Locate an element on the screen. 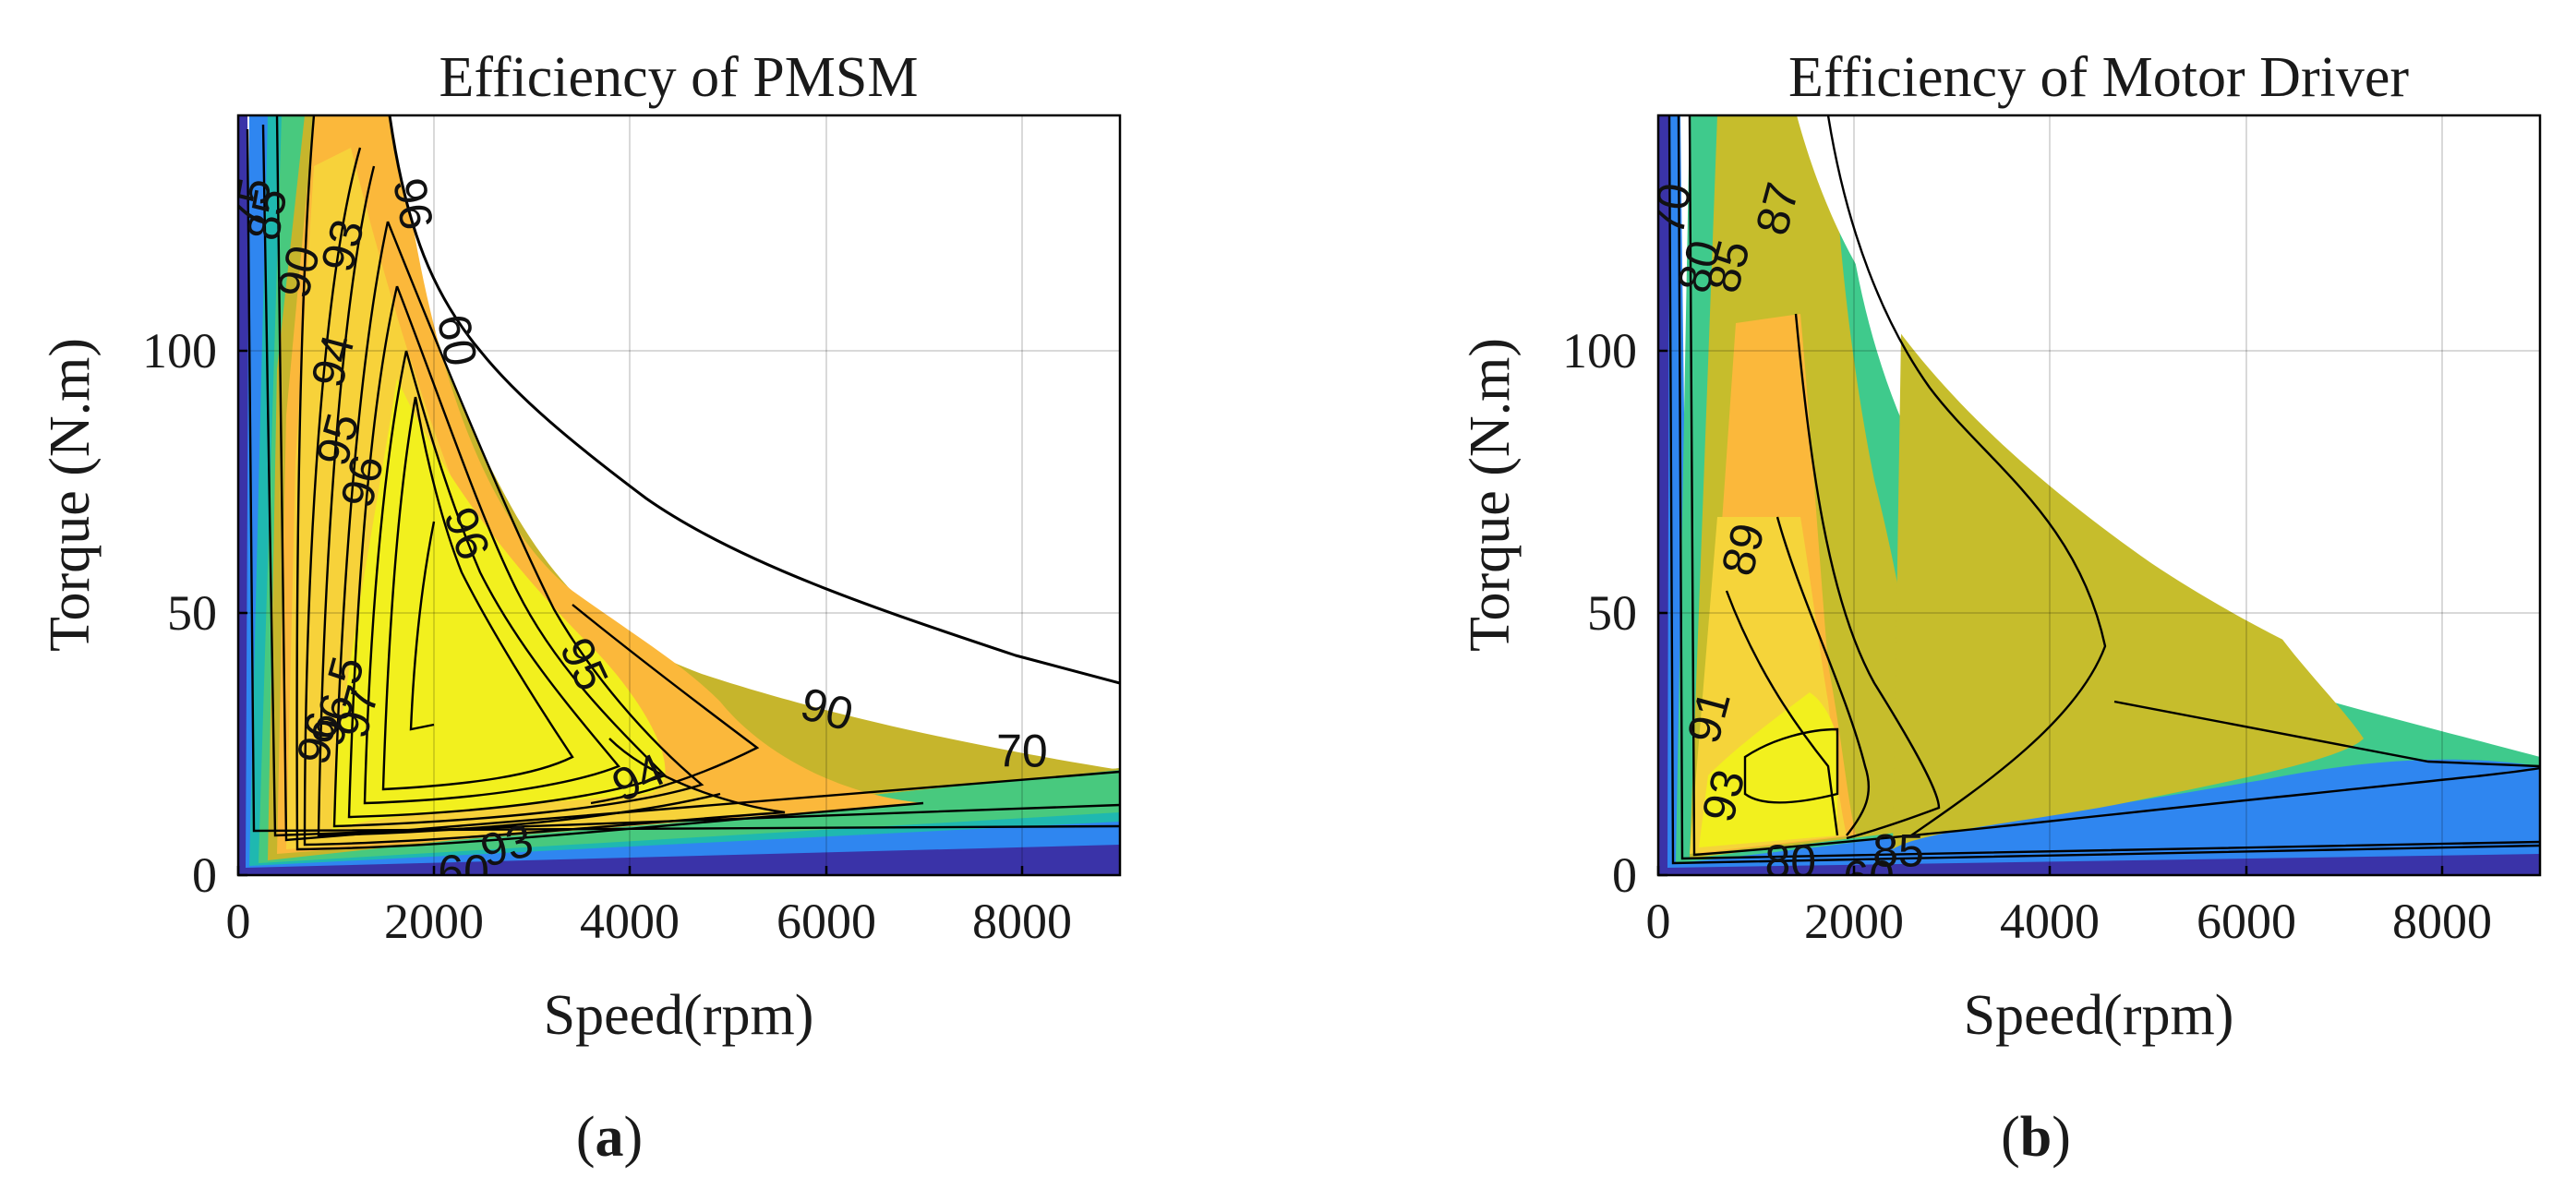  contour-label-b-9: 60 is located at coordinates (1869, 877).